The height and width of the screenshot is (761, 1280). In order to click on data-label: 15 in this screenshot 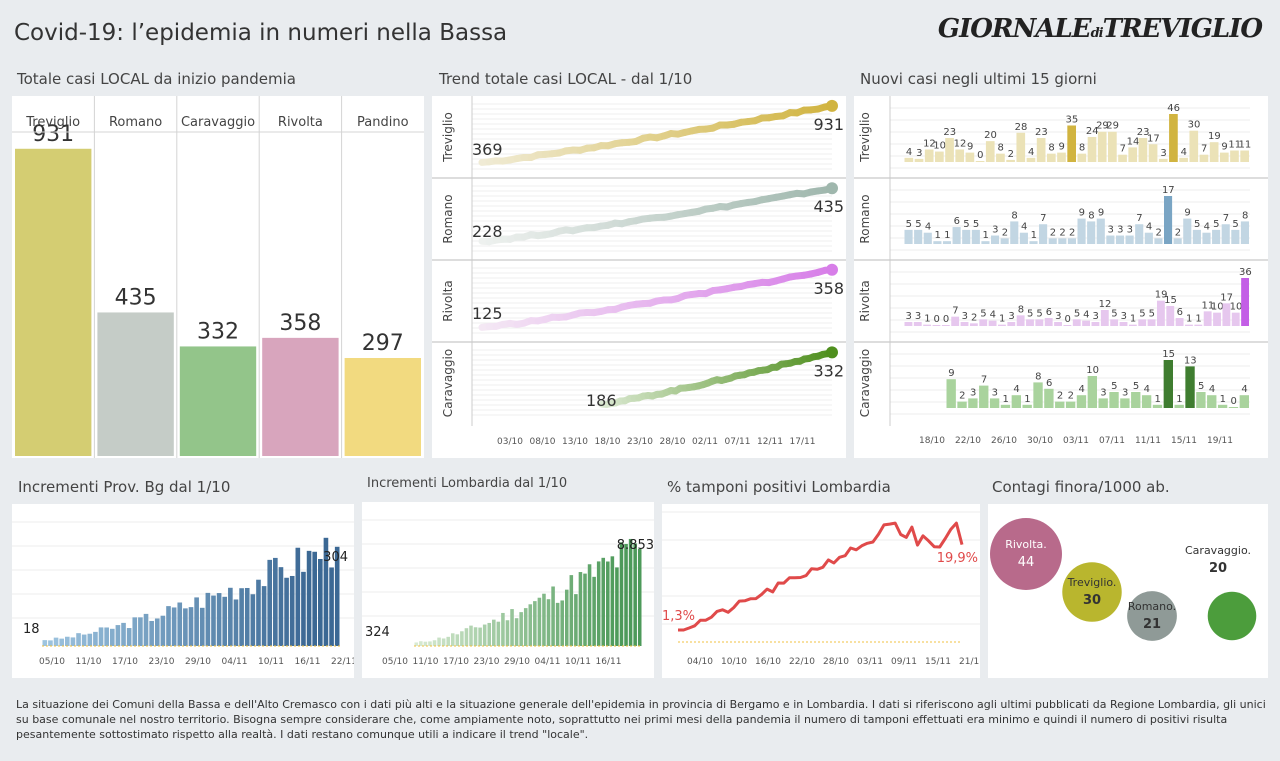, I will do `click(1170, 300)`.